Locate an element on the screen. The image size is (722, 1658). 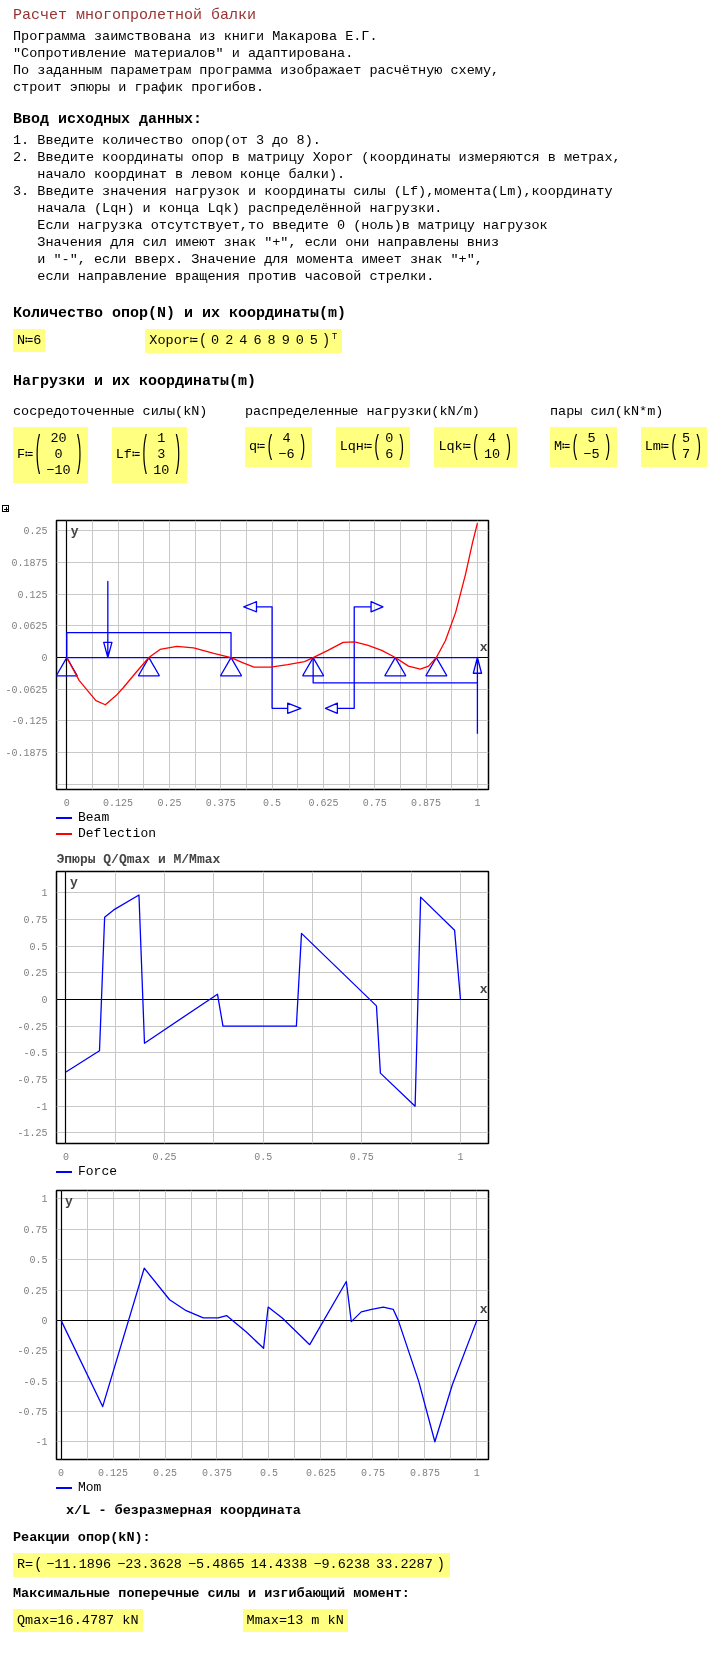
text: Mmax=13 m kN is located at coordinates (295, 1621).